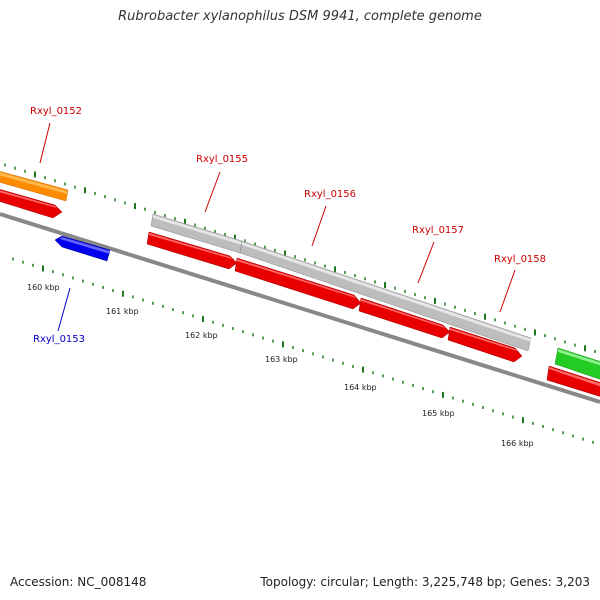 The height and width of the screenshot is (600, 600). What do you see at coordinates (360, 387) in the screenshot?
I see `kbp-label-164: 164 kbp` at bounding box center [360, 387].